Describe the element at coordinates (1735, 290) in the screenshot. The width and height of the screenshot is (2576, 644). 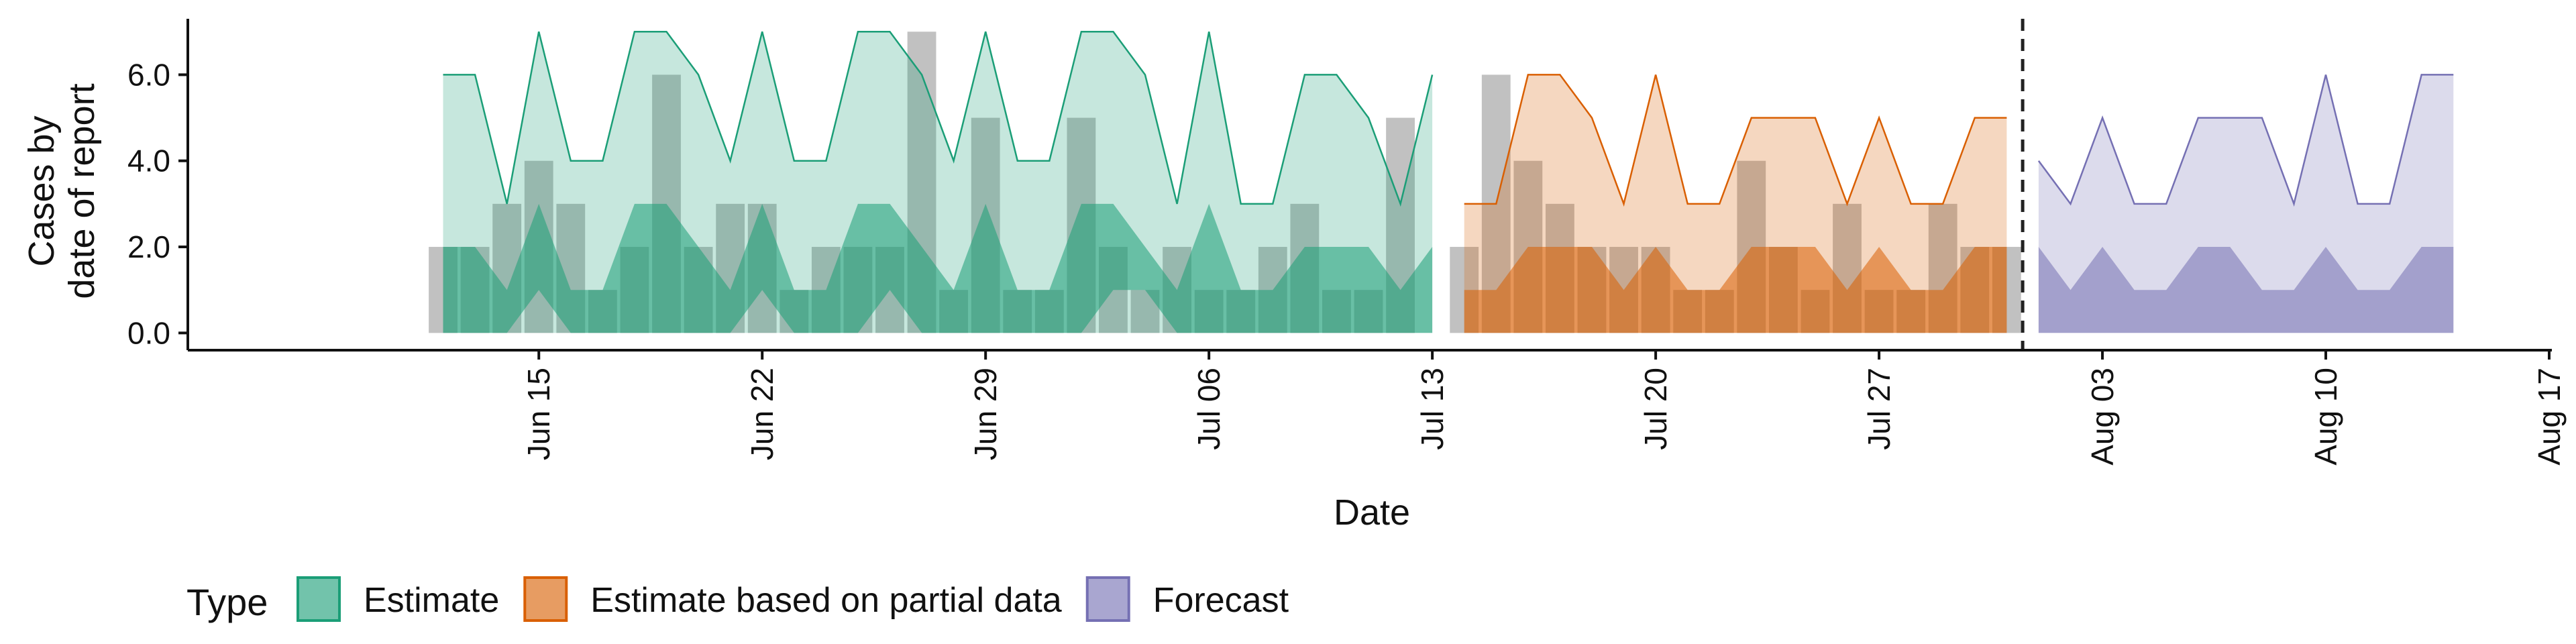
I see `estimate-based-on-partial-data-inner-band` at that location.